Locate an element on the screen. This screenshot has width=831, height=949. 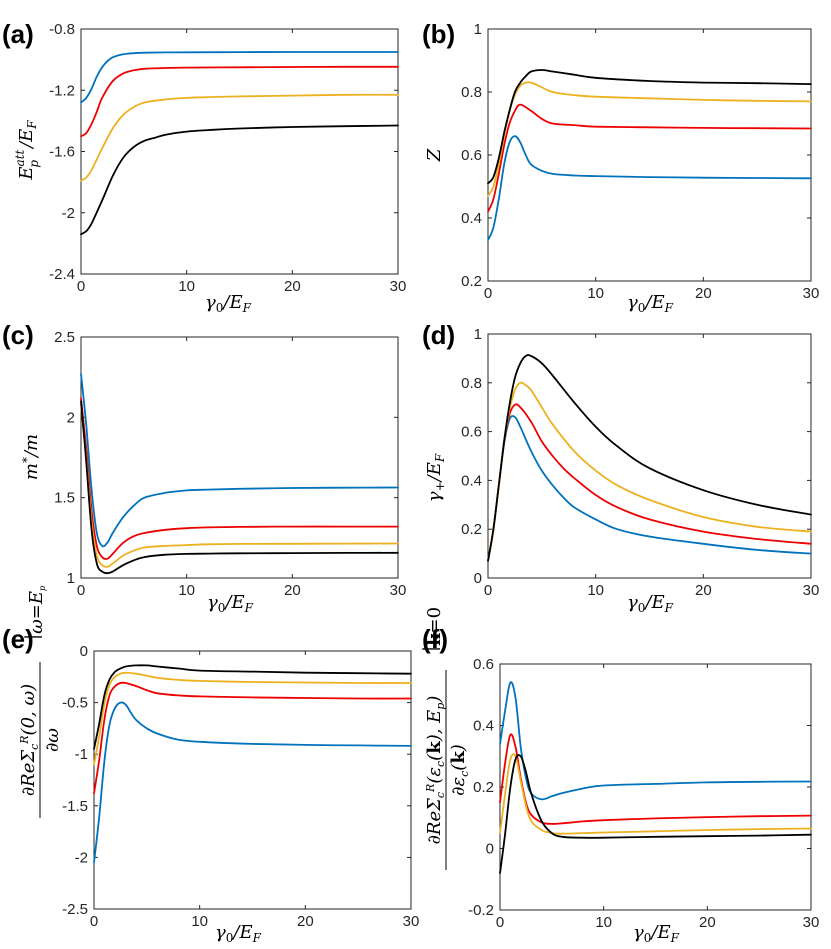
series-line-blue-e is located at coordinates (252, 782).